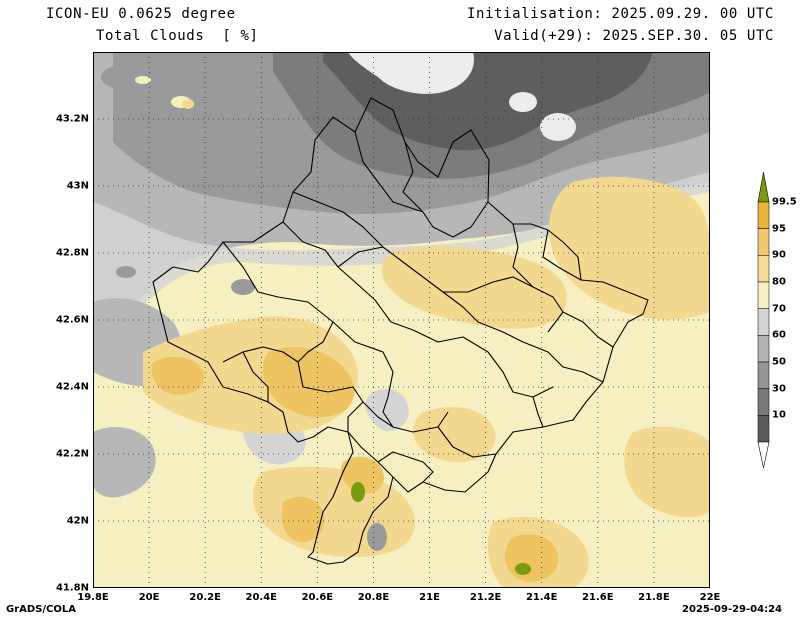  Describe the element at coordinates (485, 597) in the screenshot. I see `x-tick-label: 21.2E` at that location.